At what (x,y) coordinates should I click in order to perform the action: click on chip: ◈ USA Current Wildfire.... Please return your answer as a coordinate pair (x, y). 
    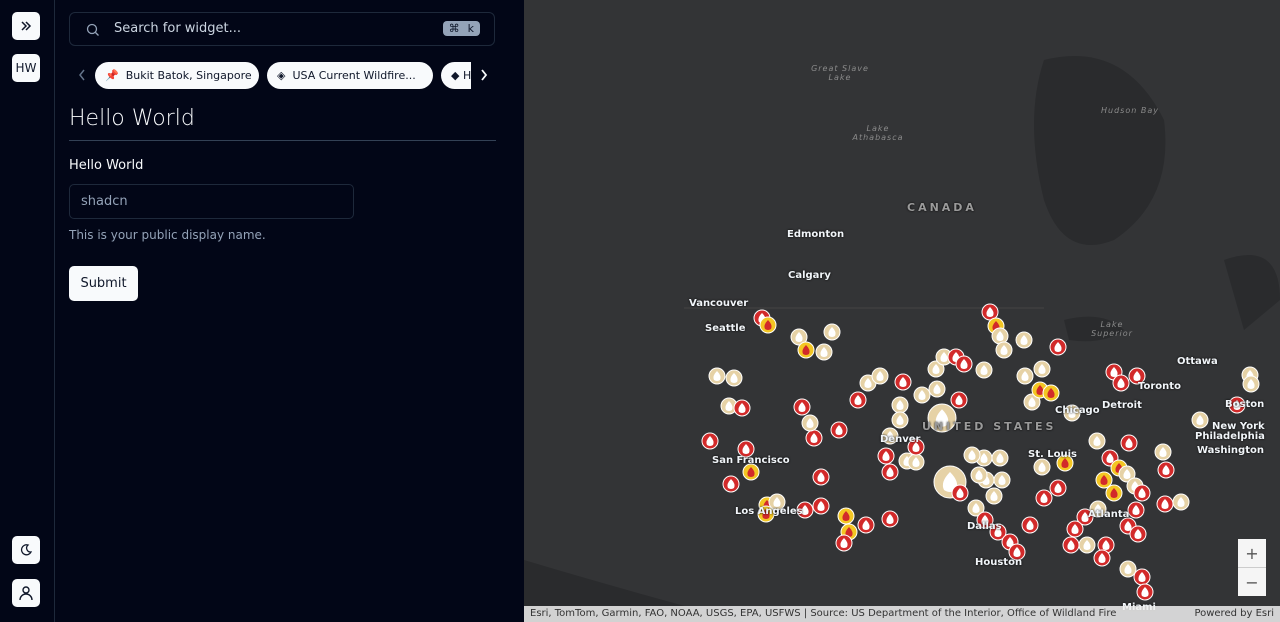
    Looking at the image, I should click on (350, 75).